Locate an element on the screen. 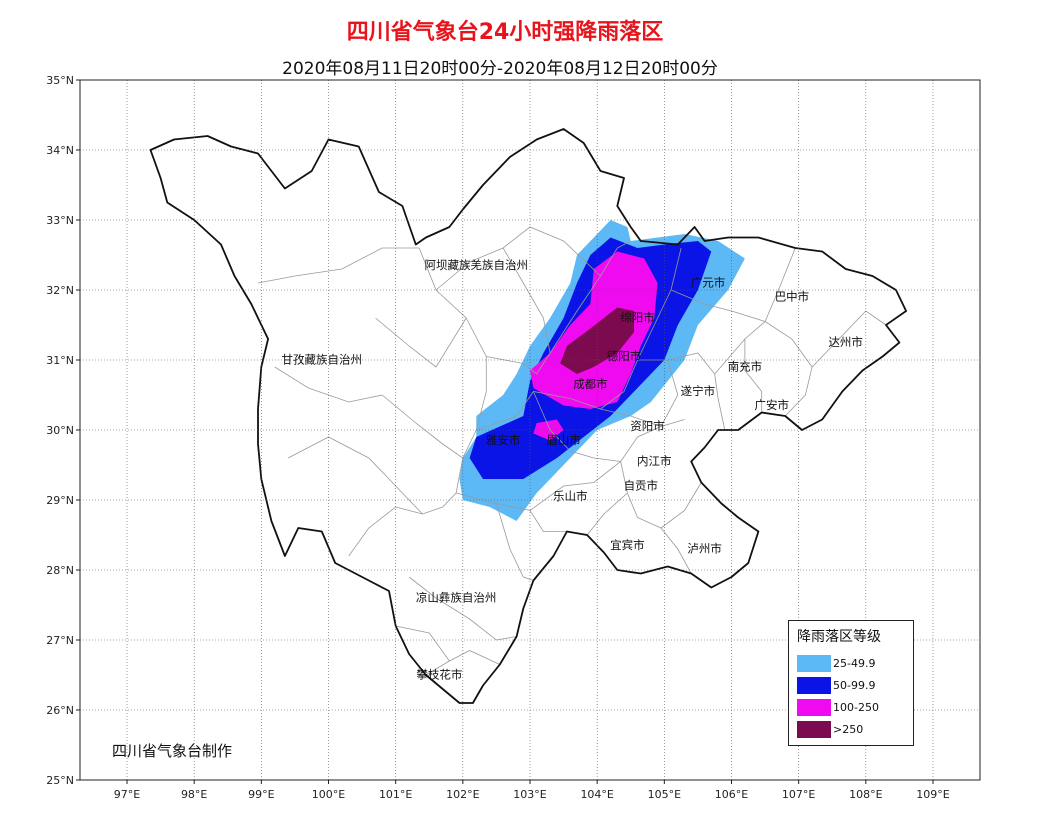  lon-tick-label: 105°E is located at coordinates (664, 794).